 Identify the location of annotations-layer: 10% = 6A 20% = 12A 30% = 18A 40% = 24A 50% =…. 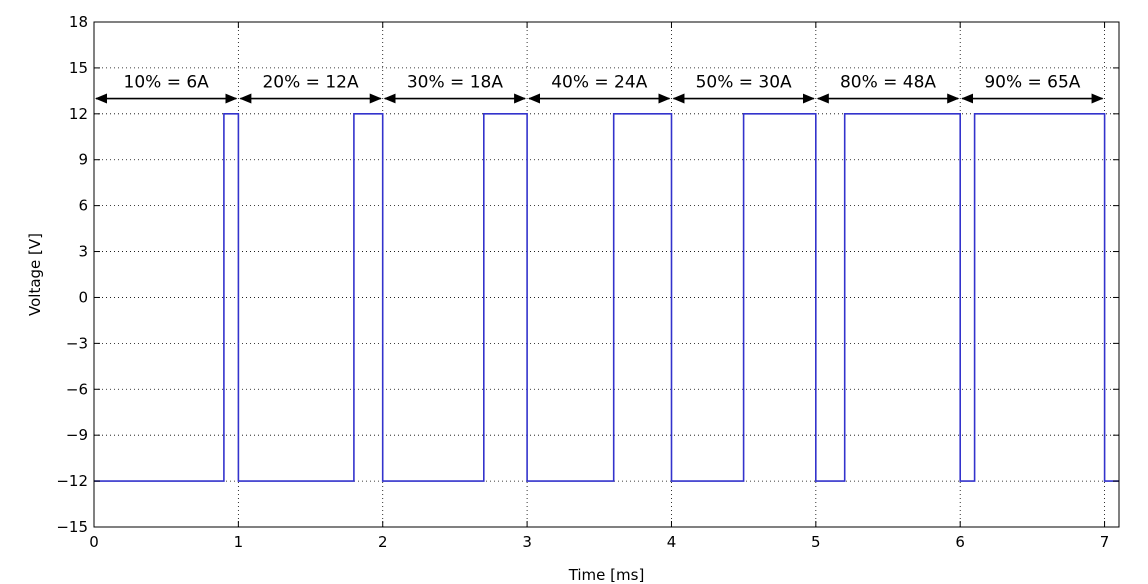
(599, 88).